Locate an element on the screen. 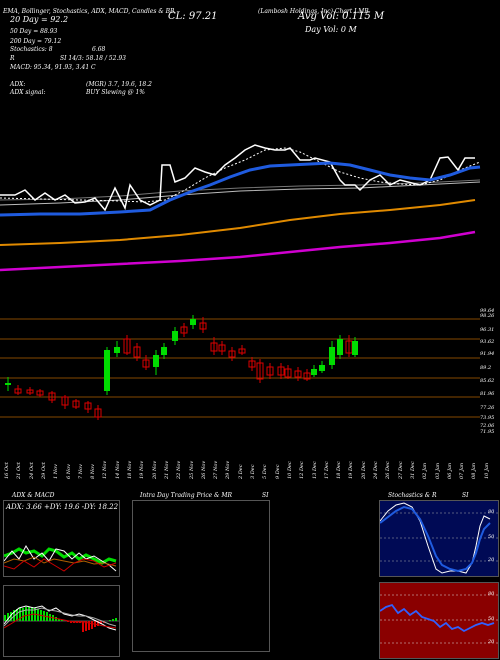 This screenshot has width=500, height=660. date-label: 26 Nov is located at coordinates (203, 469).